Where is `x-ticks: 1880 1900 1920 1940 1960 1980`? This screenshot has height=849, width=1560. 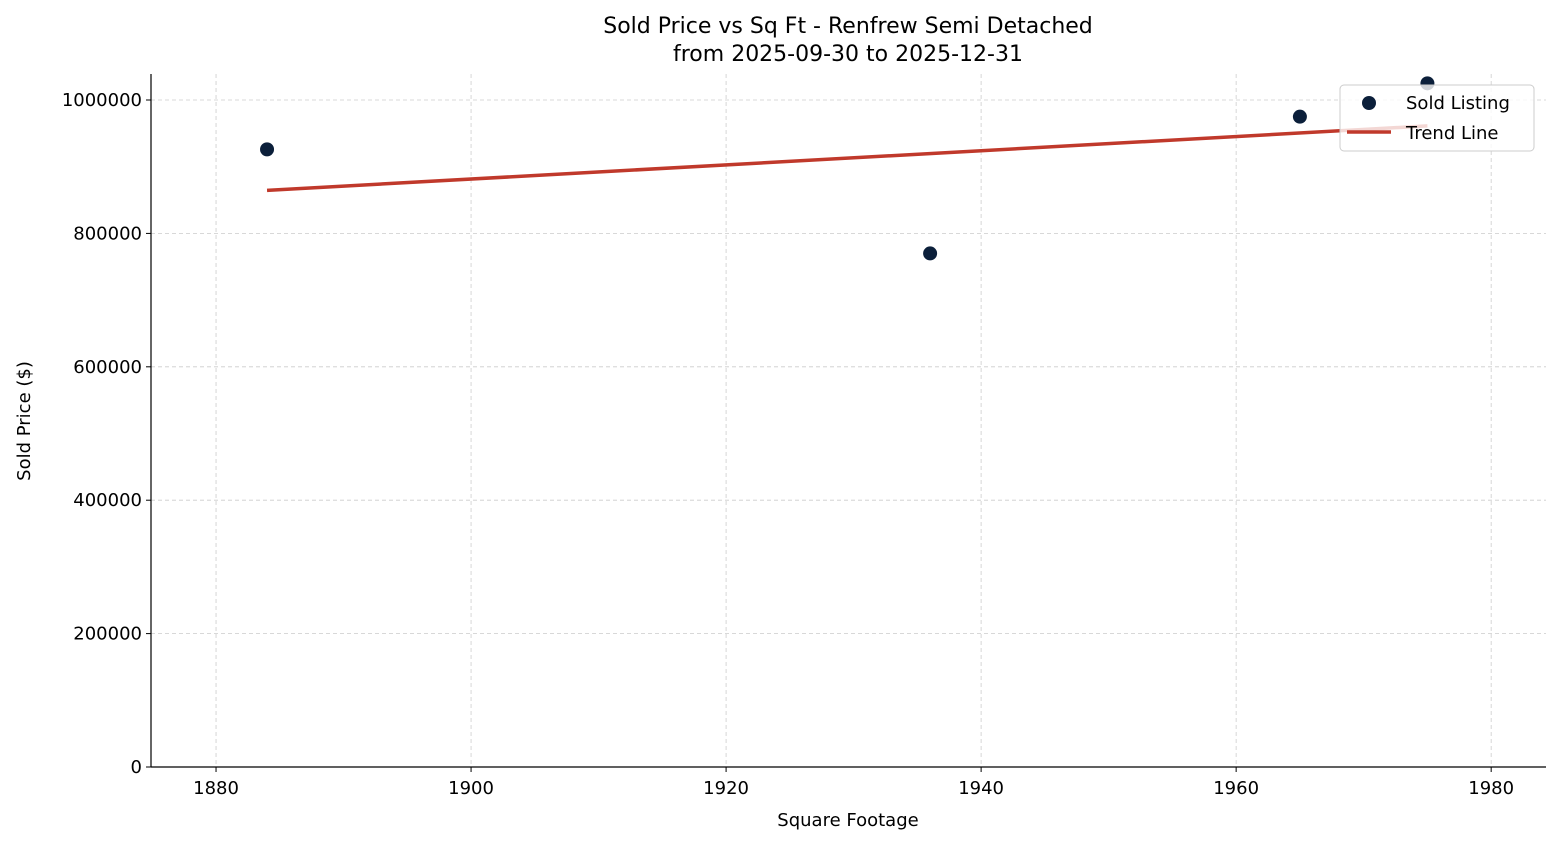 x-ticks: 1880 1900 1920 1940 1960 1980 is located at coordinates (853, 783).